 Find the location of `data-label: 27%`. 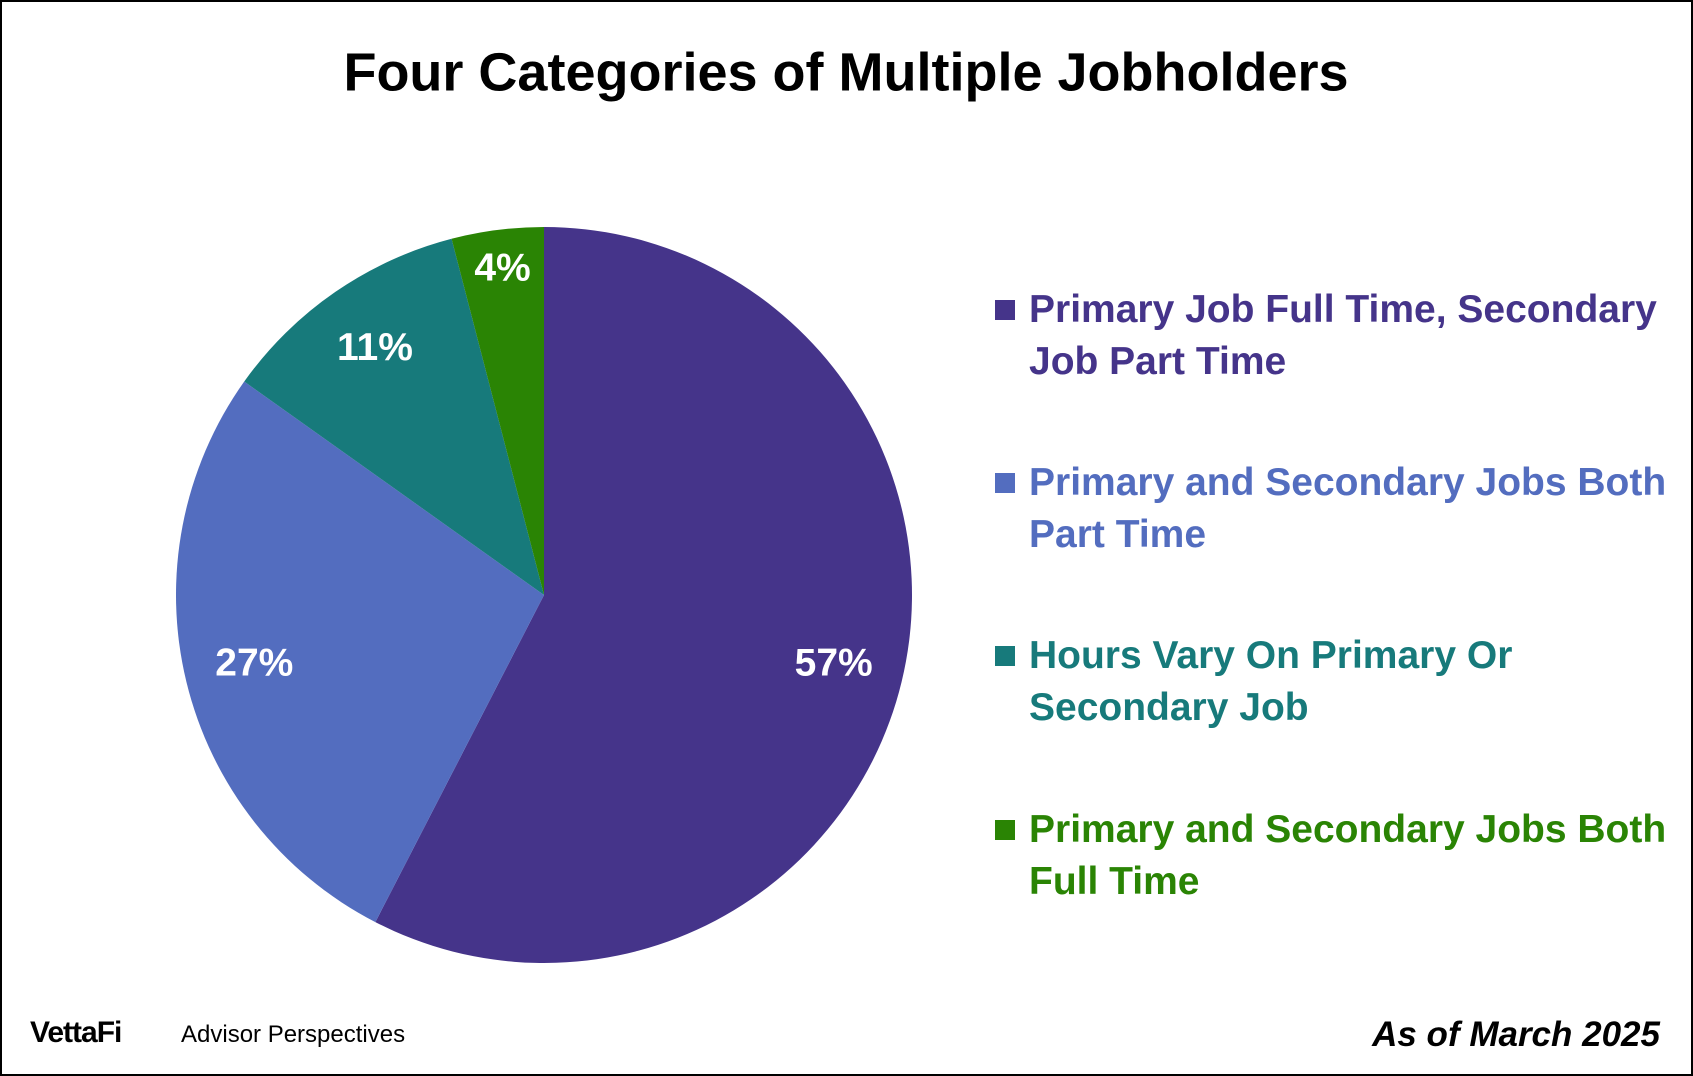

data-label: 27% is located at coordinates (254, 663).